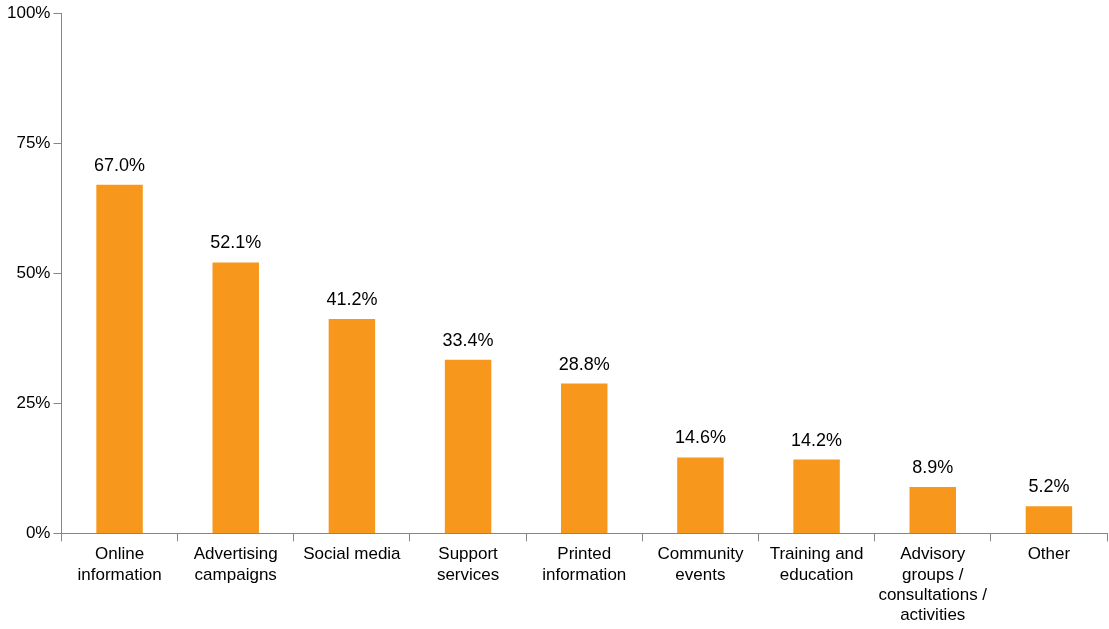  I want to click on x-tick-label: Printed information, so click(584, 564).